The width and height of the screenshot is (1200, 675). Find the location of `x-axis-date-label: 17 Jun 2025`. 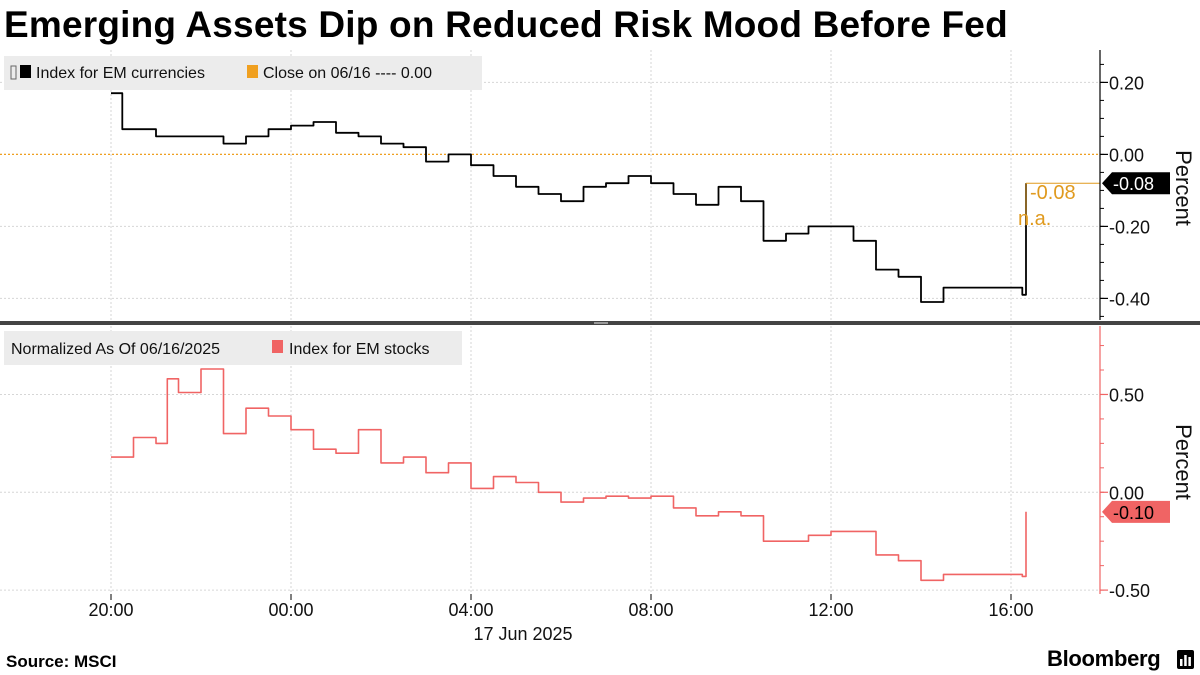

x-axis-date-label: 17 Jun 2025 is located at coordinates (522, 634).